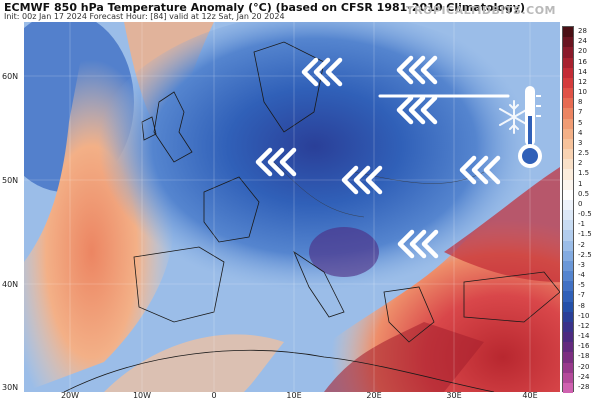 This screenshot has height=400, width=600. I want to click on lat-label-30n: 30N, so click(10, 387).